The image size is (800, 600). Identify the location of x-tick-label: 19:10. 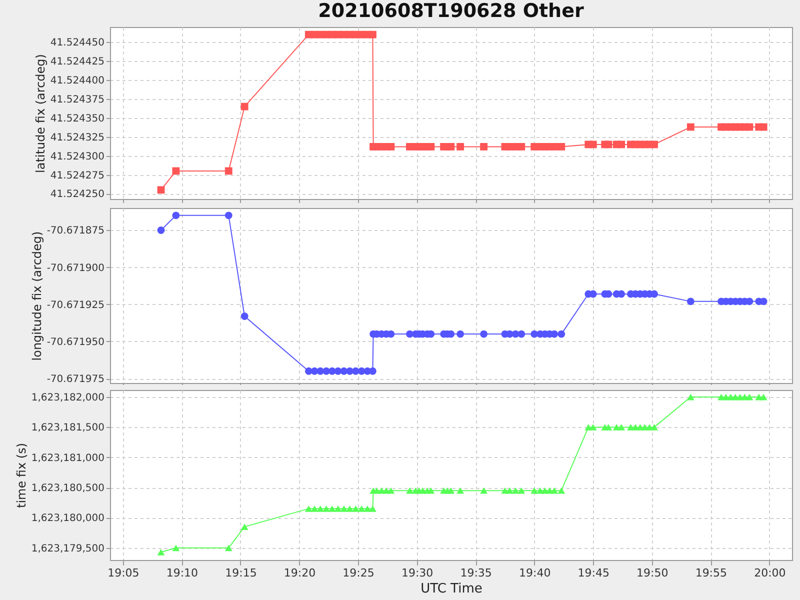
(182, 573).